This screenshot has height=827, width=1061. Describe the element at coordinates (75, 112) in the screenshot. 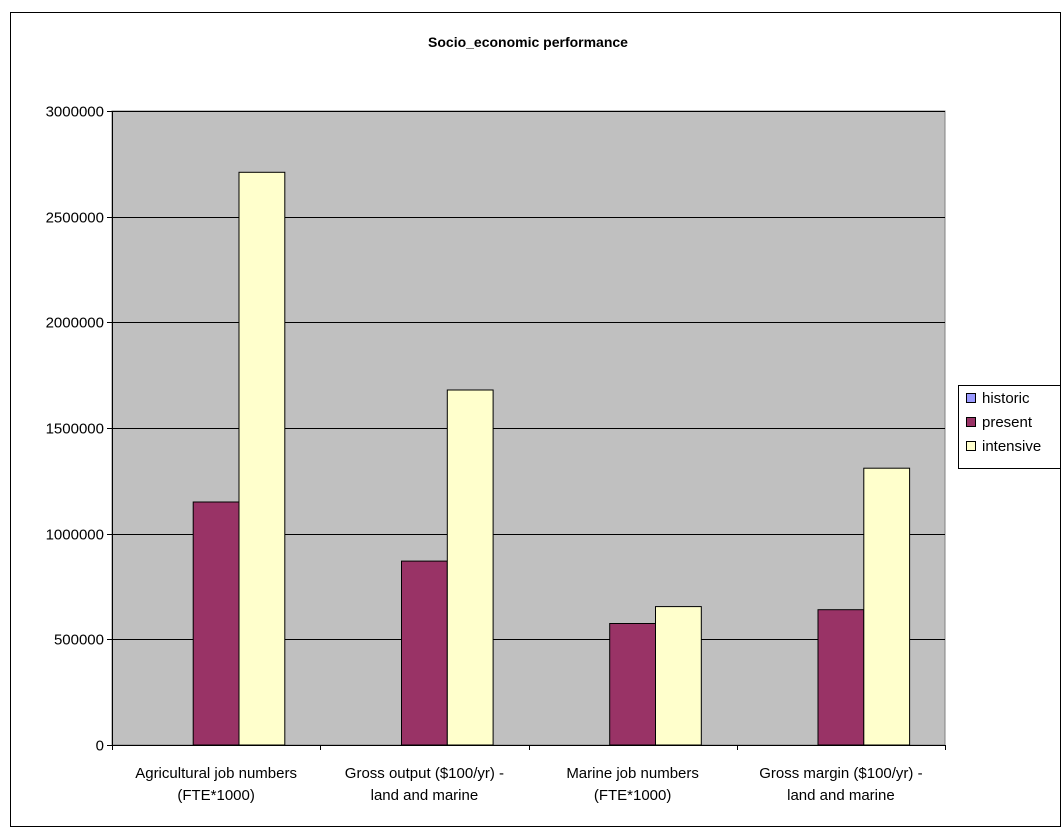

I see `y-tick-label: 3000000` at that location.